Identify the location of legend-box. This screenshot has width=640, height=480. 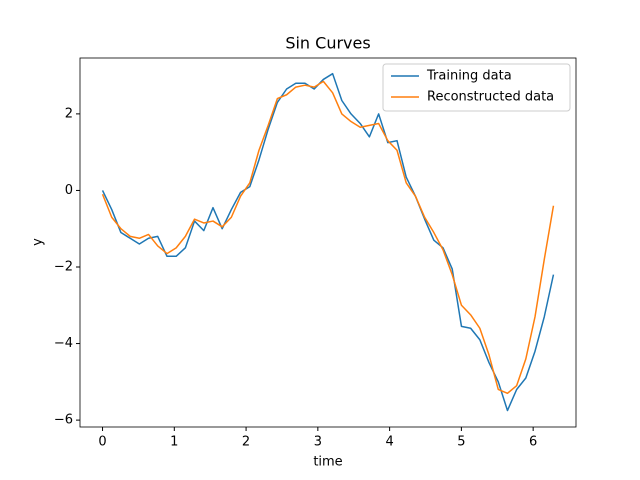
(476, 87).